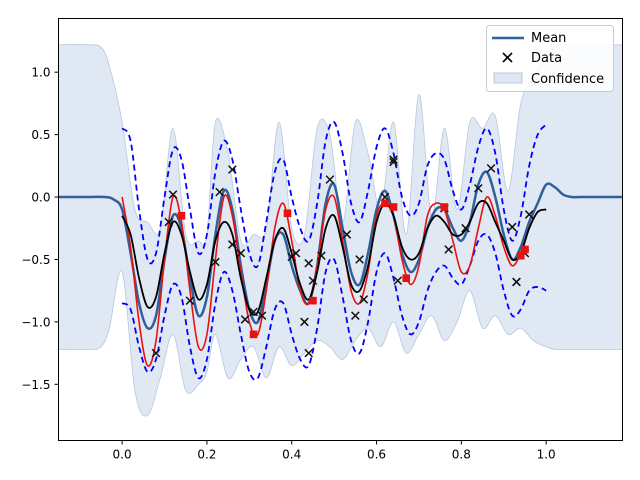 Image resolution: width=640 pixels, height=480 pixels. Describe the element at coordinates (546, 58) in the screenshot. I see `legend-data-label: Data` at that location.